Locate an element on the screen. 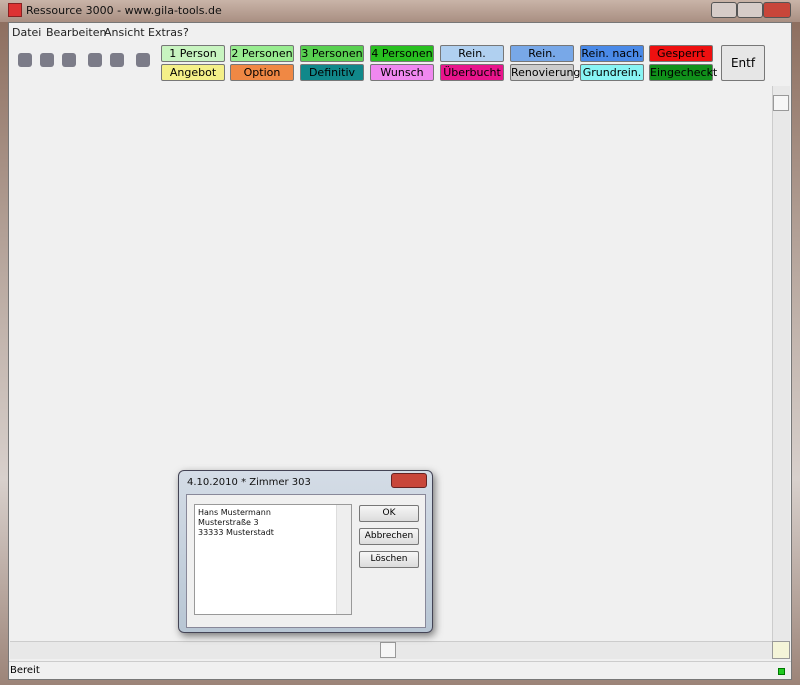 The image size is (800, 685). address-line: 33333 Musterstadt is located at coordinates (236, 532).